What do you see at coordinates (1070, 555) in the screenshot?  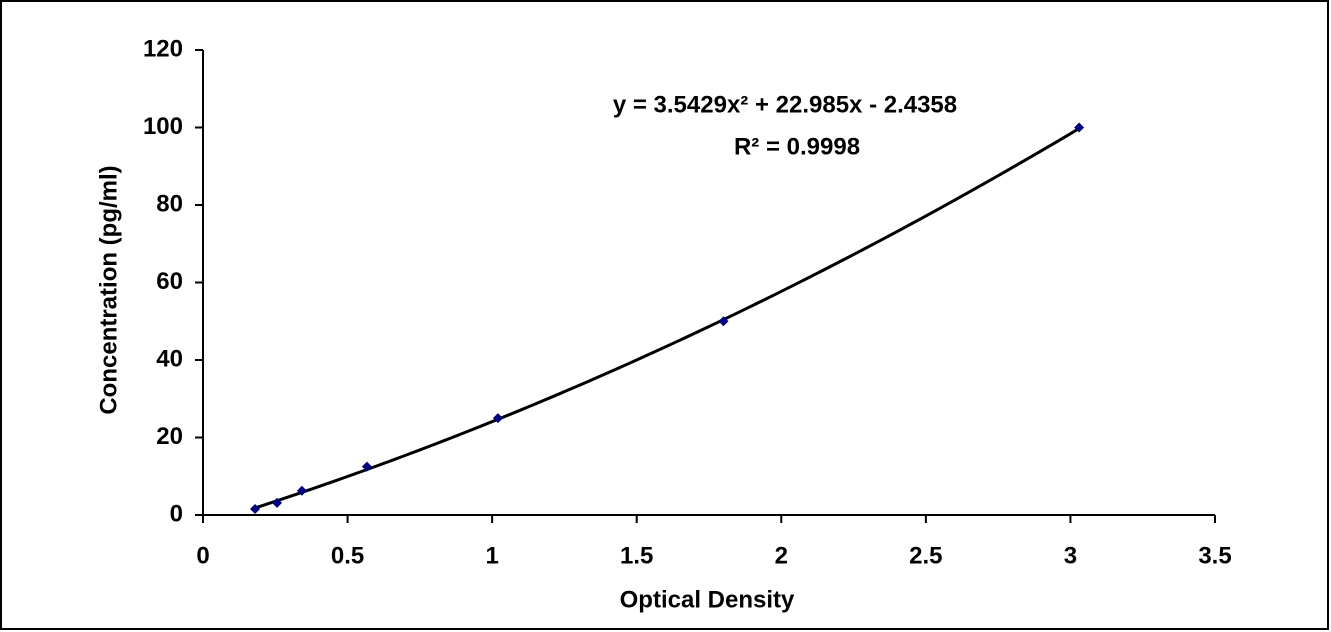 I see `x-tick-label: 3` at bounding box center [1070, 555].